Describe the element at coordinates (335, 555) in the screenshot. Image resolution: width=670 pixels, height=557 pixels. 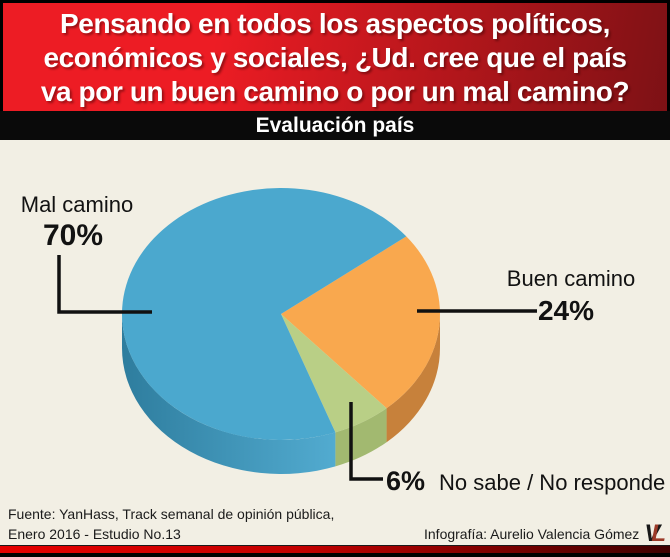
I see `bottom-black-bar` at that location.